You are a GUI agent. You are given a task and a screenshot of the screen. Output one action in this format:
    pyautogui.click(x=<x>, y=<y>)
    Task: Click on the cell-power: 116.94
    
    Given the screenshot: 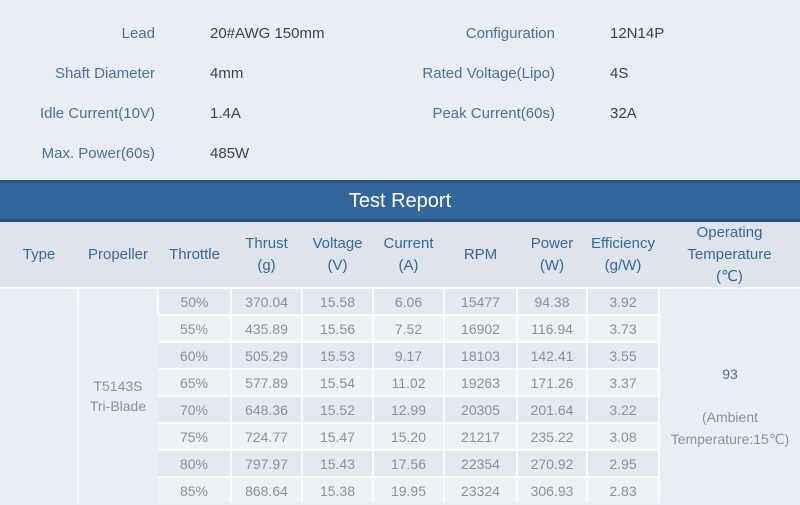 What is the action you would take?
    pyautogui.click(x=551, y=328)
    